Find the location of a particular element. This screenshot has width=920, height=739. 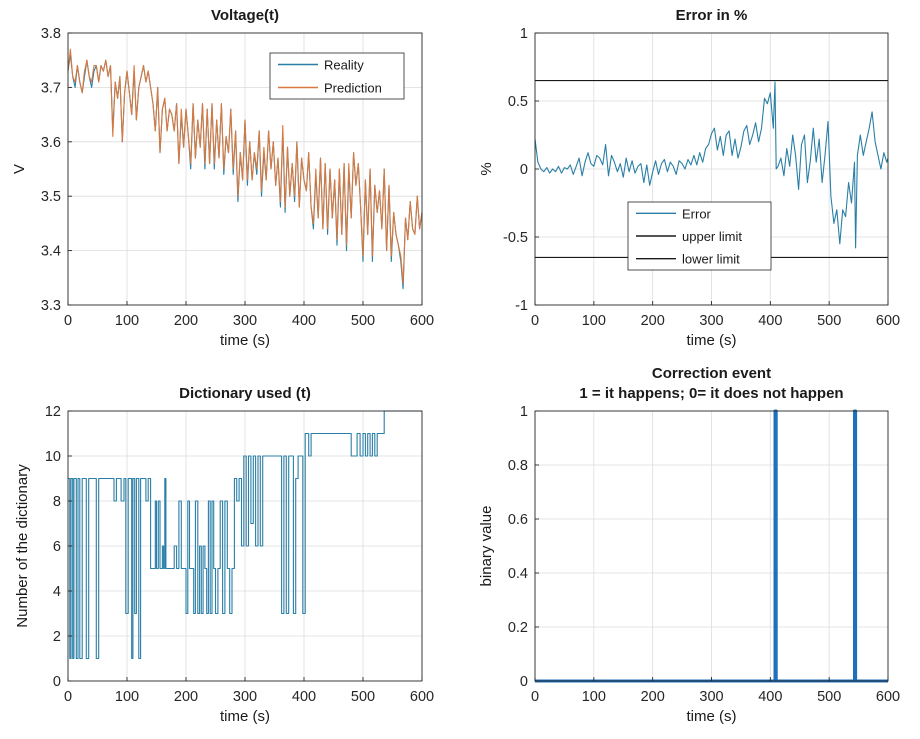

legend-box is located at coordinates (337, 76).